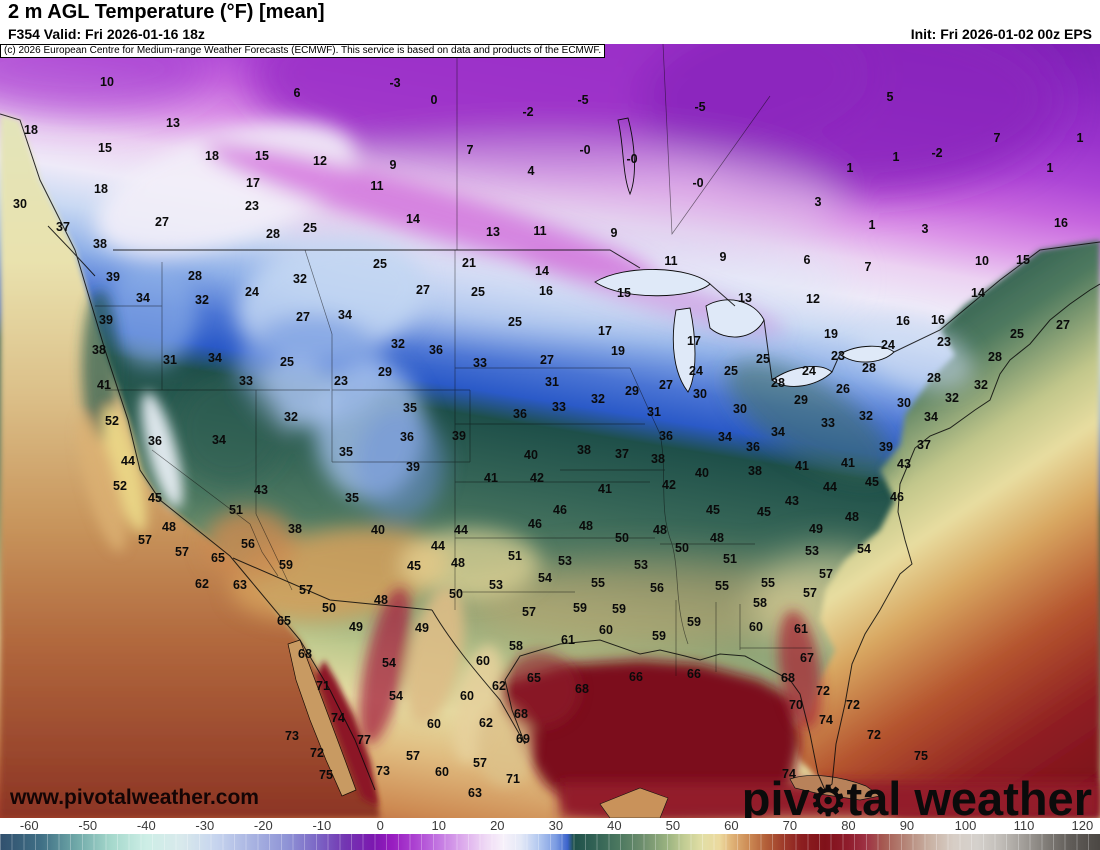 The height and width of the screenshot is (850, 1100). Describe the element at coordinates (550, 842) in the screenshot. I see `colorbar-gradient` at that location.